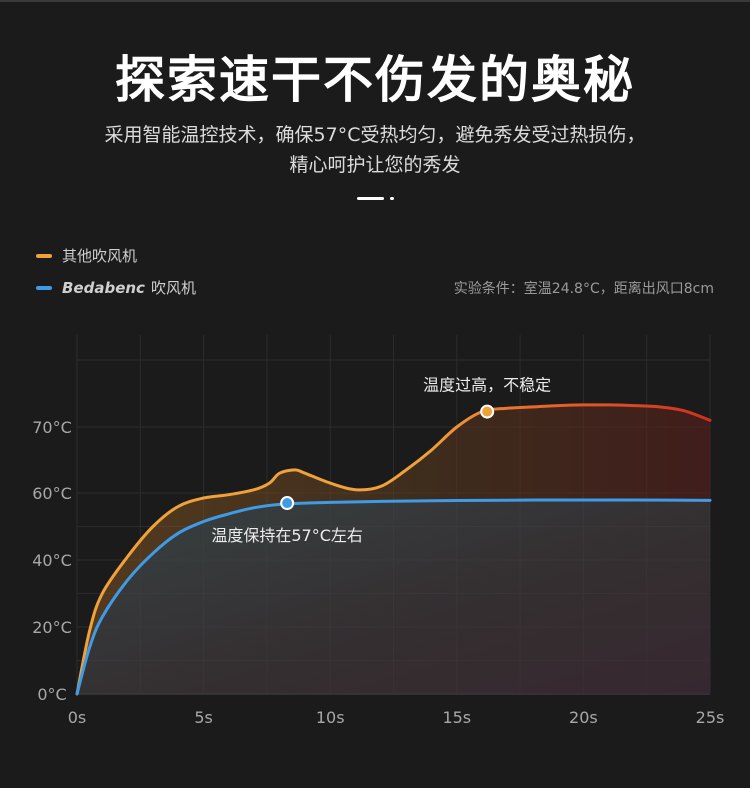  What do you see at coordinates (100, 256) in the screenshot?
I see `legend-label-other: 其他吹风机` at bounding box center [100, 256].